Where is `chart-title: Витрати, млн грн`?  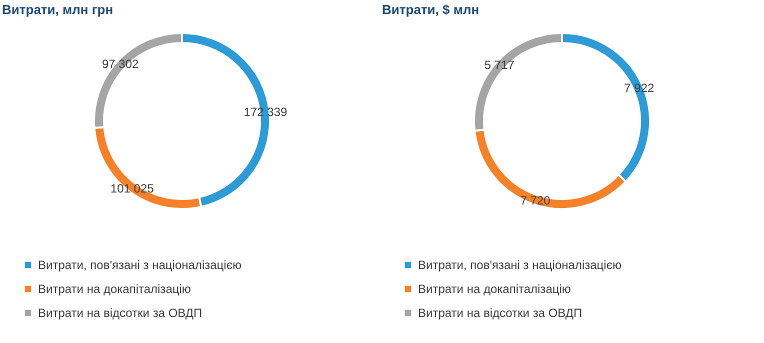 chart-title: Витрати, млн грн is located at coordinates (58, 9).